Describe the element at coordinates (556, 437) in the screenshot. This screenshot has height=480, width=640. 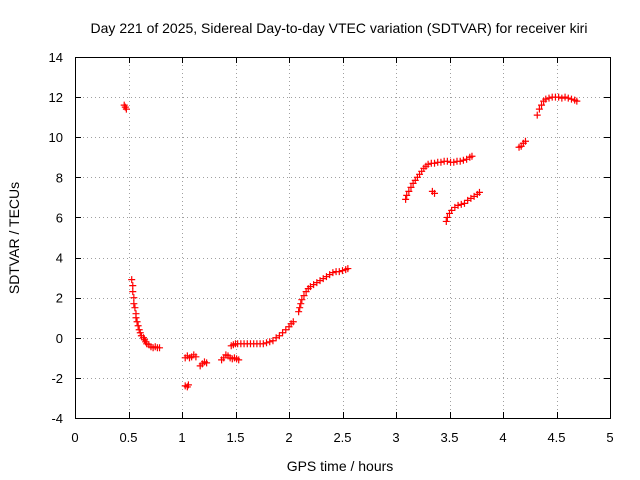
I see `x-tick-label: 4.5` at that location.